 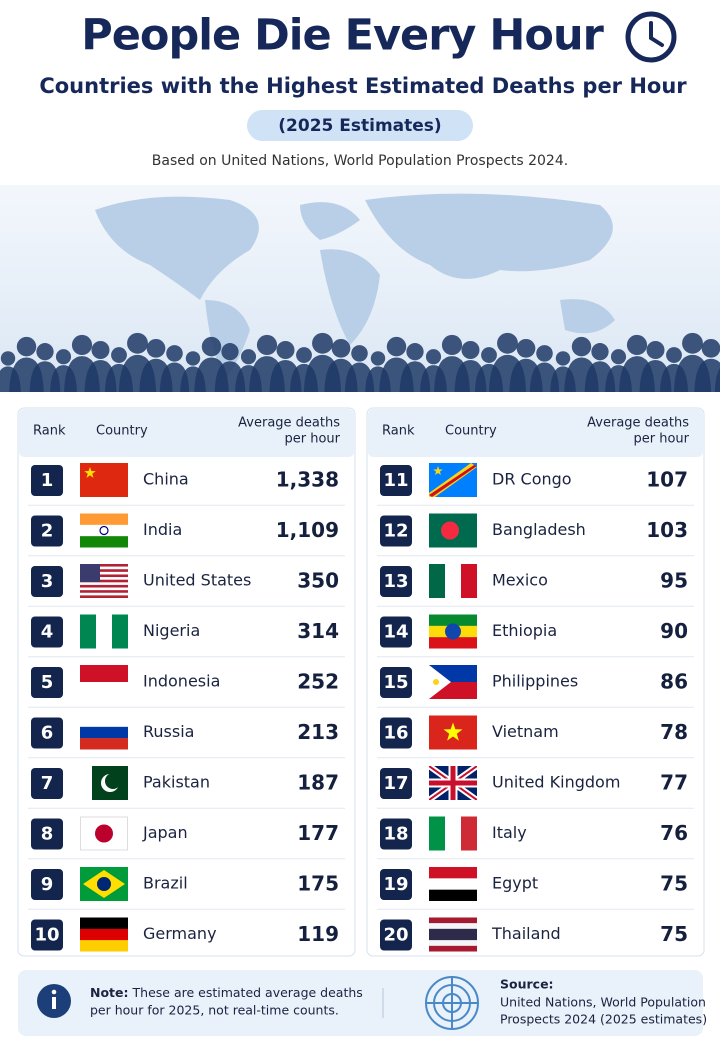 I want to click on rank: 10, so click(x=46, y=935).